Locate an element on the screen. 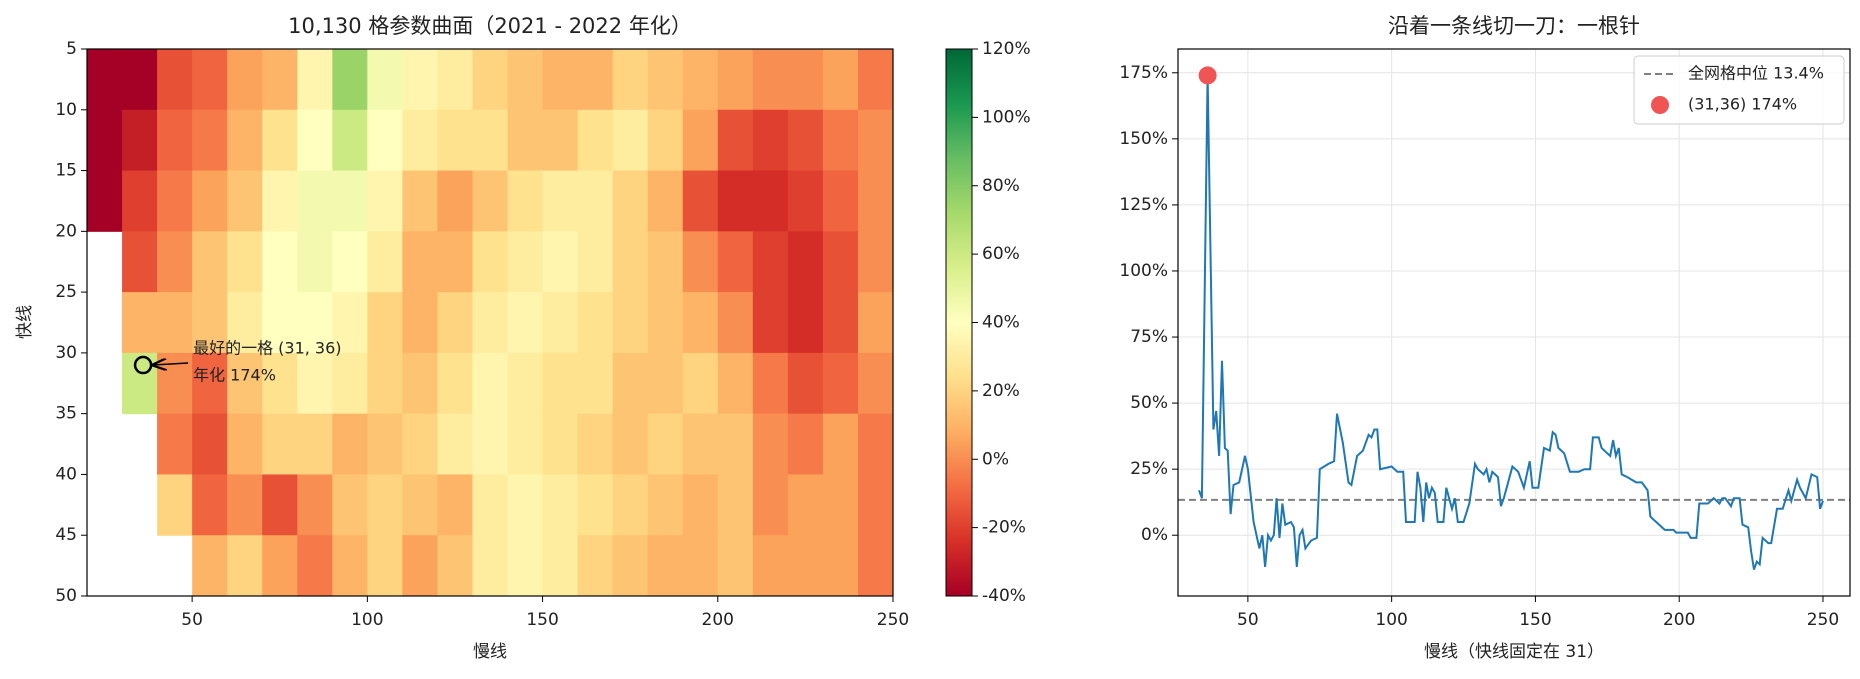  legend-label: 全网格中位 13.4% is located at coordinates (1756, 73).